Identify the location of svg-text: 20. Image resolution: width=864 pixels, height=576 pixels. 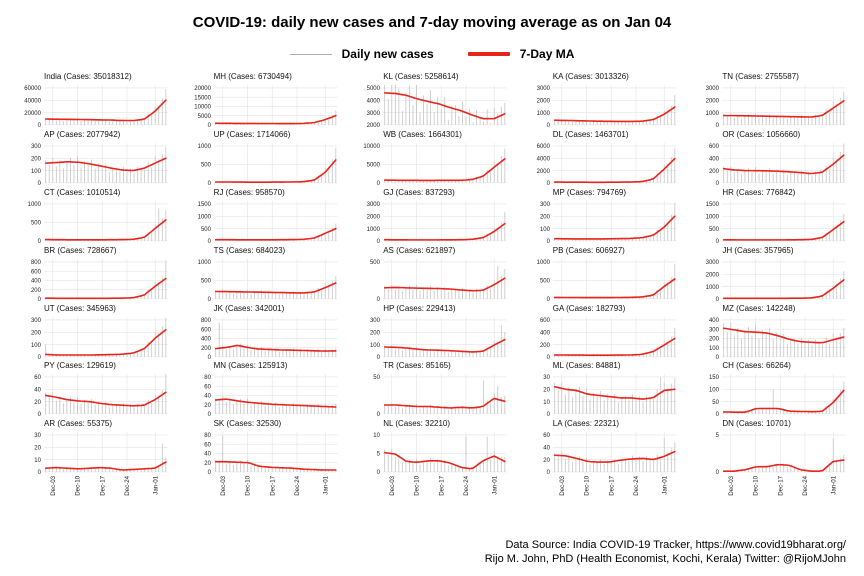
(37, 449).